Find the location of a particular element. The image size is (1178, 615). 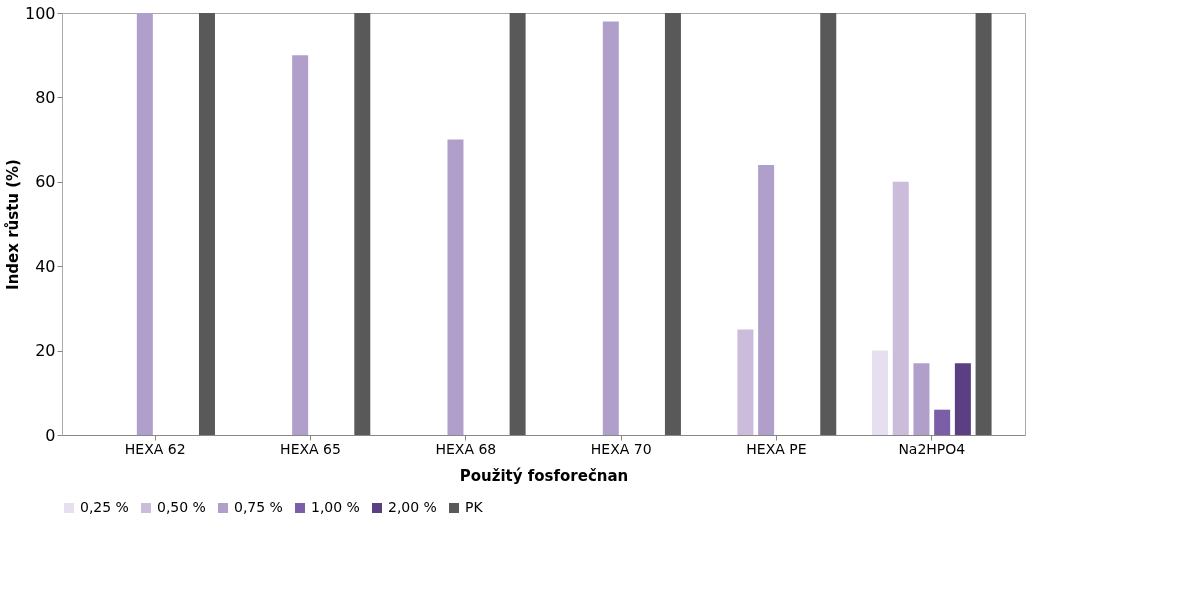

x-axis-title: Použitý fosforečnan is located at coordinates (544, 475).